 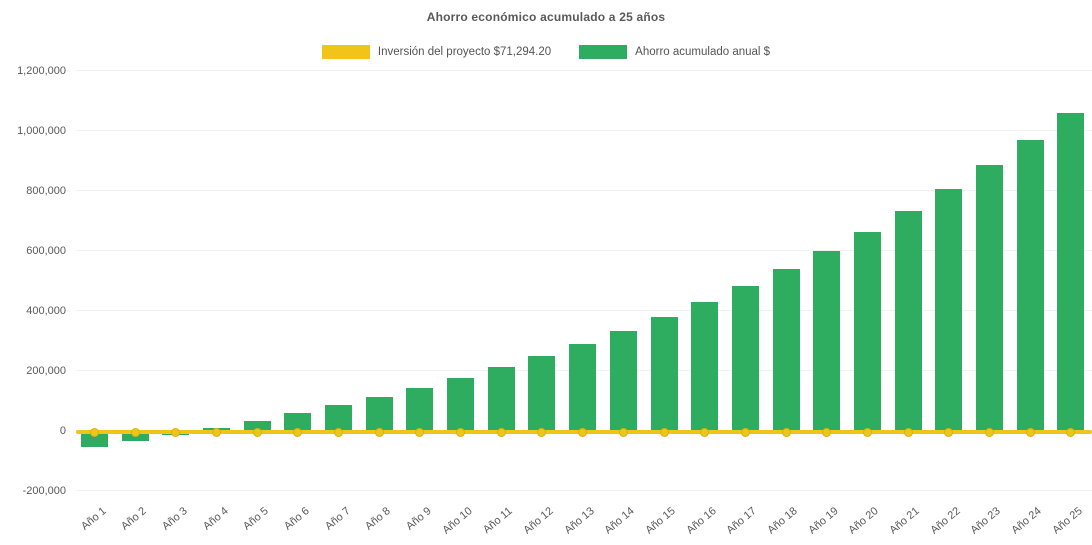 What do you see at coordinates (501, 399) in the screenshot?
I see `bar-año-11` at bounding box center [501, 399].